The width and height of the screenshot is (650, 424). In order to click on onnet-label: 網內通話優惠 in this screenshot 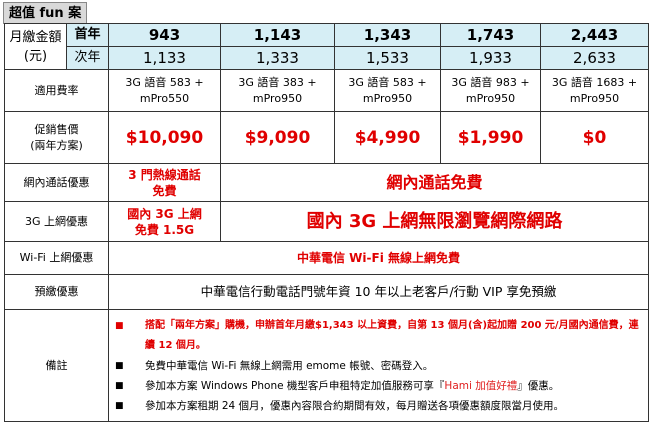, I will do `click(56, 182)`.